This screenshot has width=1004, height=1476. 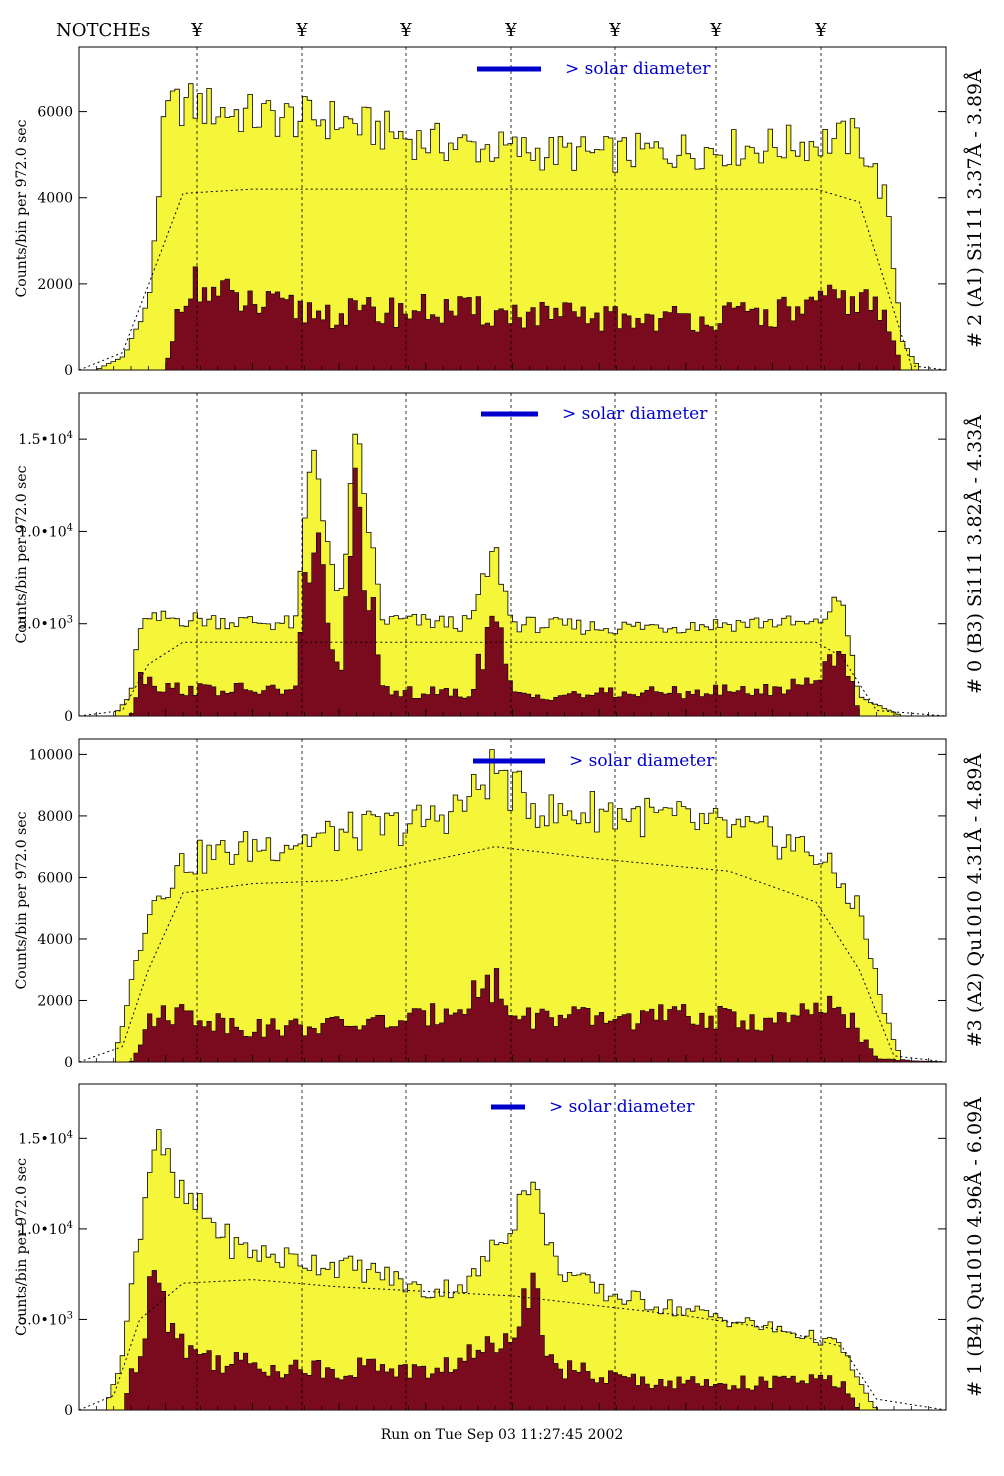 I want to click on notches-label: NOTCHEs, so click(x=103, y=30).